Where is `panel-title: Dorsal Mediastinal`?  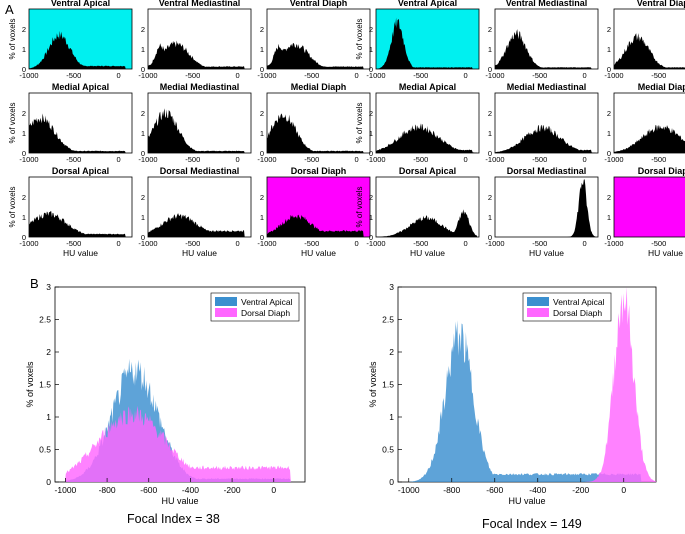 panel-title: Dorsal Mediastinal is located at coordinates (547, 171).